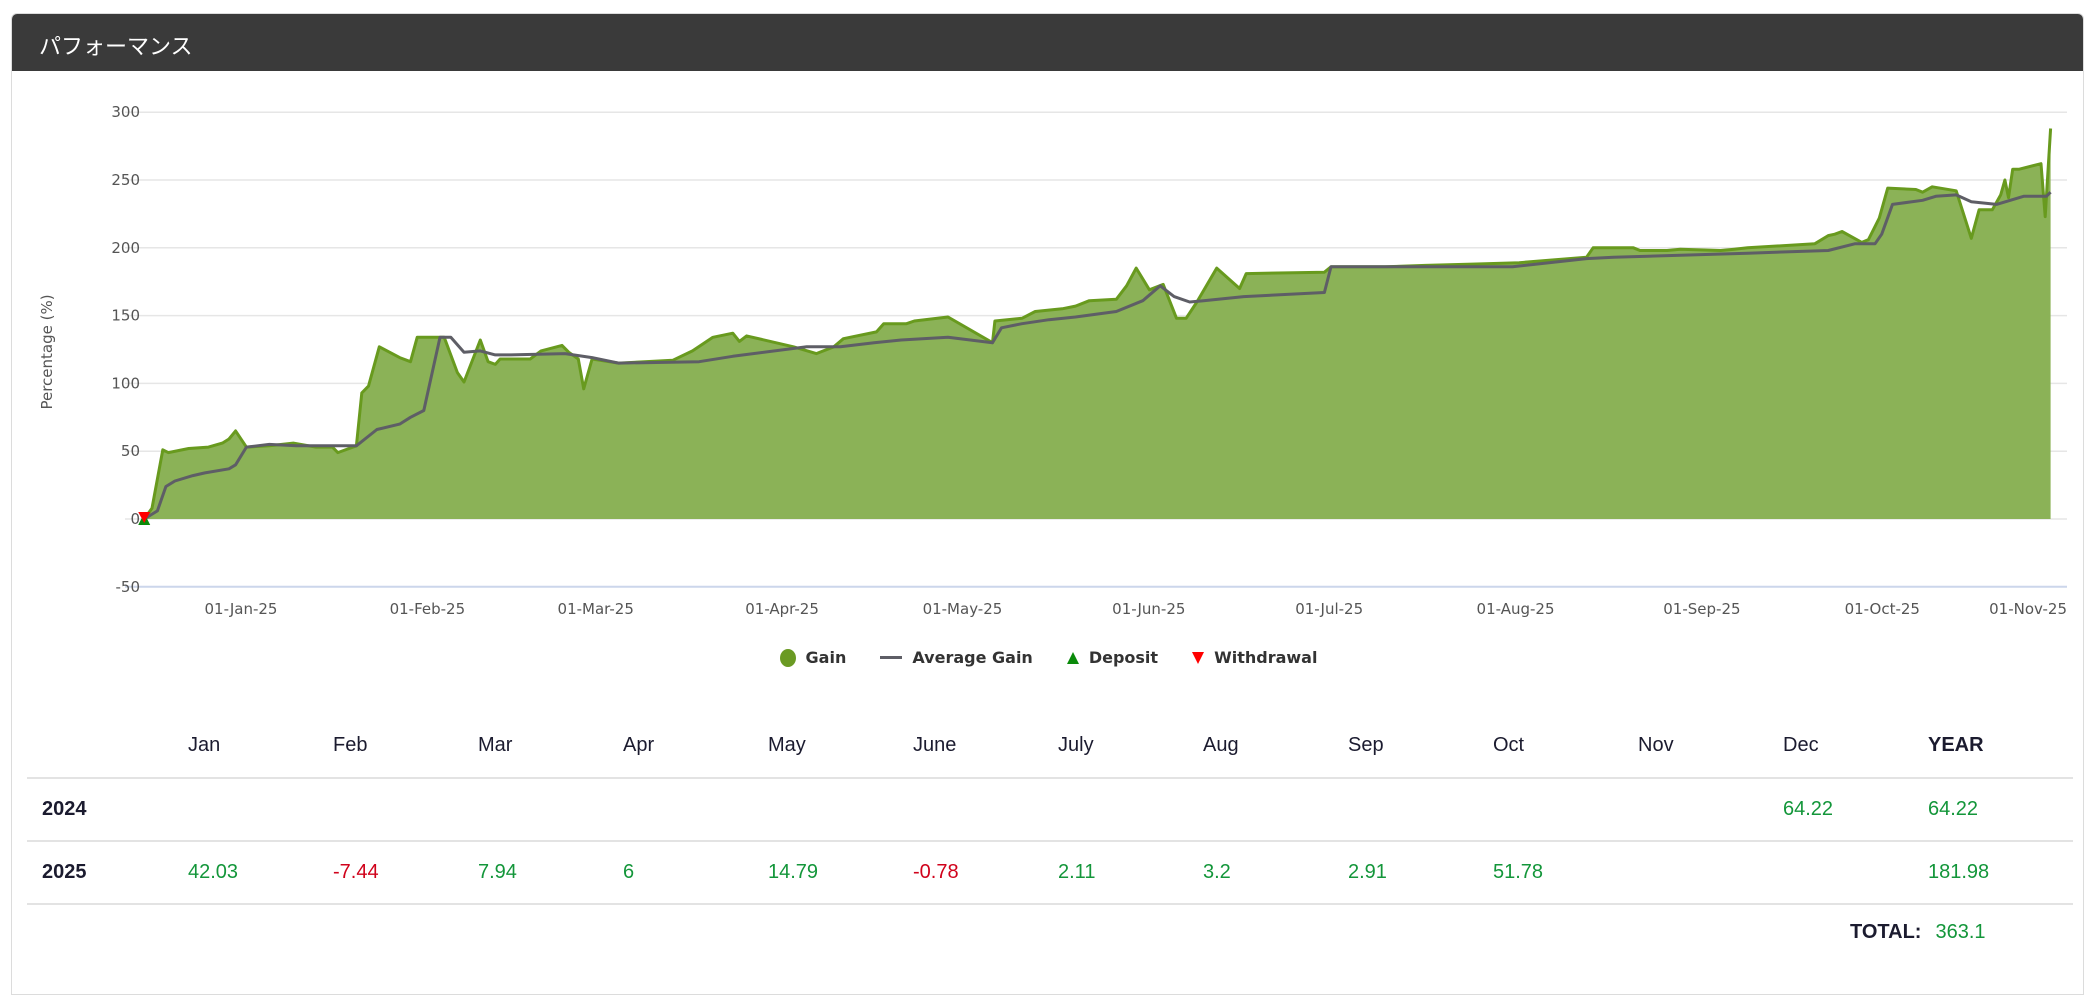  What do you see at coordinates (963, 609) in the screenshot?
I see `x-tick-label: 01-May-25` at bounding box center [963, 609].